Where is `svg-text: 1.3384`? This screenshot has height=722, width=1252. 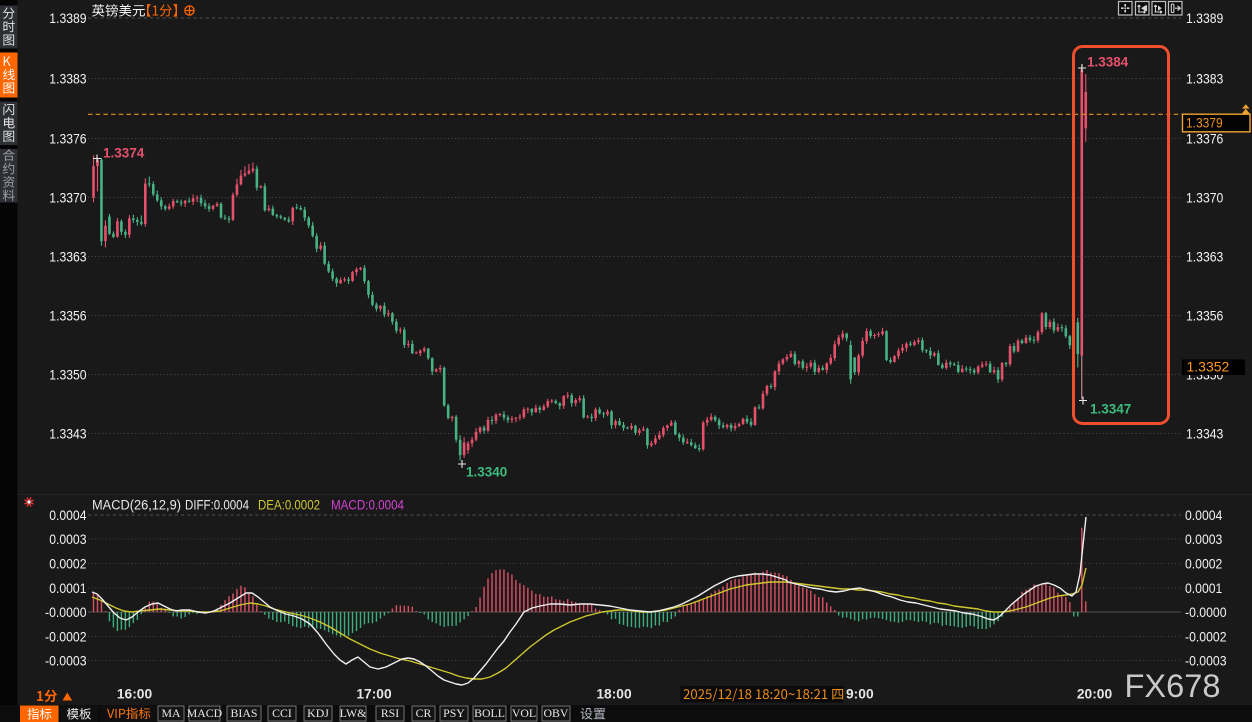 svg-text: 1.3384 is located at coordinates (1108, 62).